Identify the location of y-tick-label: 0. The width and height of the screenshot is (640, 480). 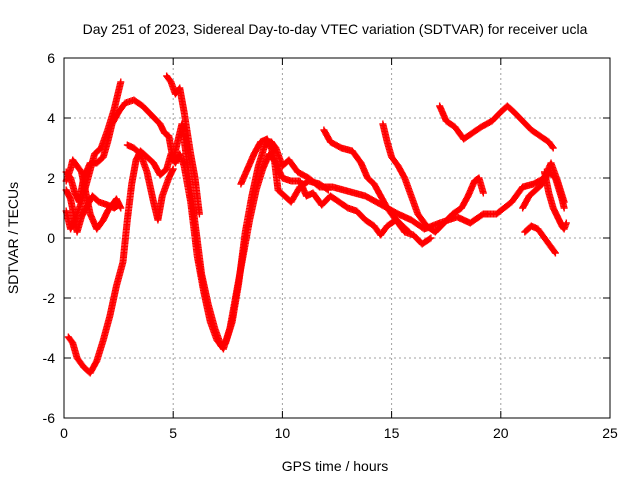
(51, 238).